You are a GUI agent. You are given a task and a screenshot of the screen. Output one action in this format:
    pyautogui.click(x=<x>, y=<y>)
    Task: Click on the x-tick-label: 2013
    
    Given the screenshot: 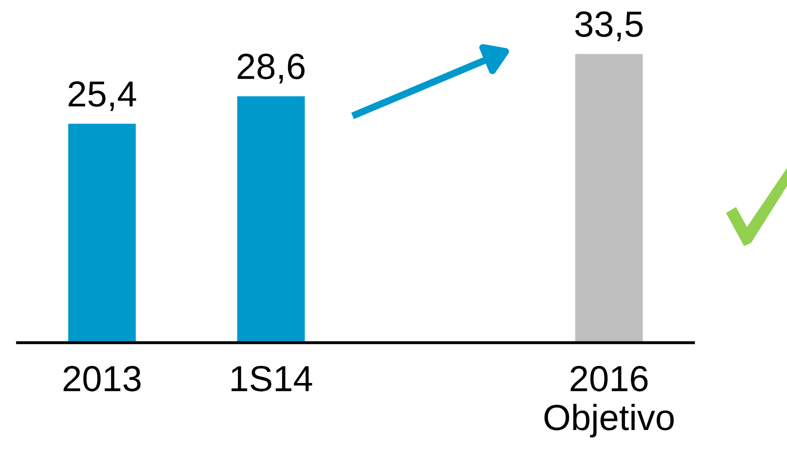 What is the action you would take?
    pyautogui.click(x=102, y=379)
    